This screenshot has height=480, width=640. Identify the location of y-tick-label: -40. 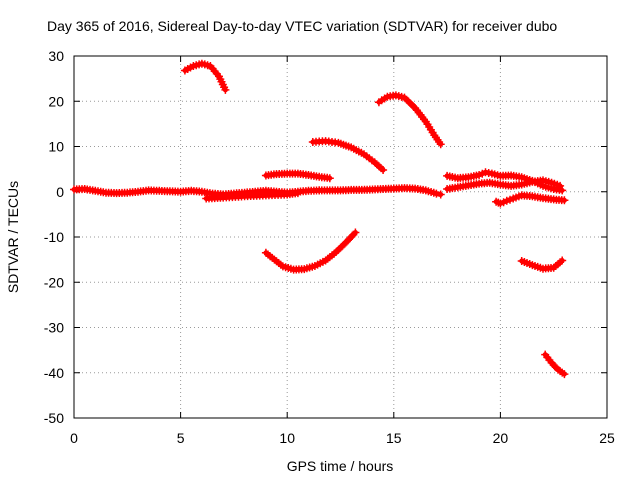
(54, 373).